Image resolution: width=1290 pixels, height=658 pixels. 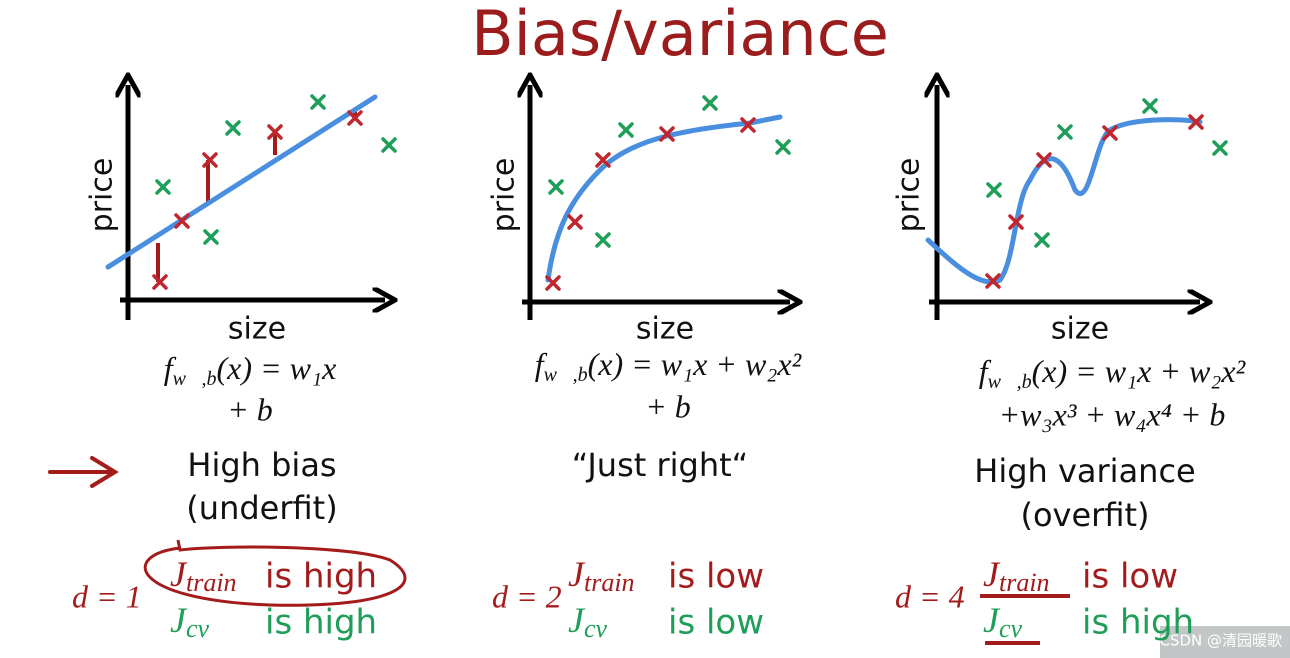 I want to click on degree: d = 4, so click(x=930, y=596).